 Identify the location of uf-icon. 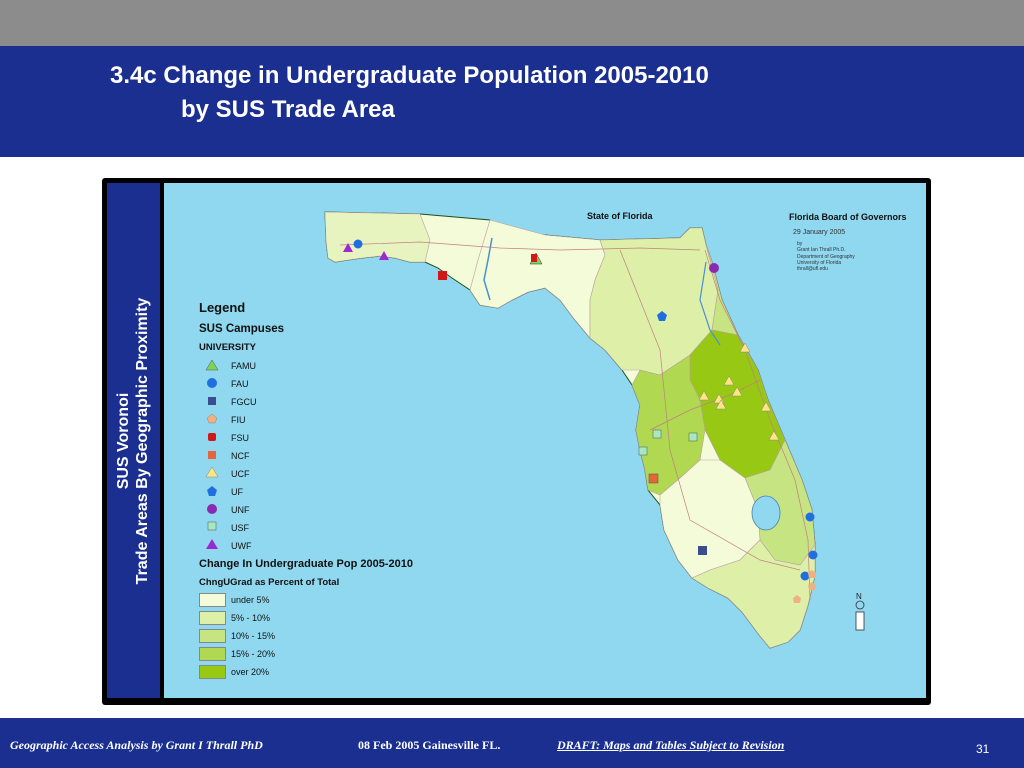
(212, 491).